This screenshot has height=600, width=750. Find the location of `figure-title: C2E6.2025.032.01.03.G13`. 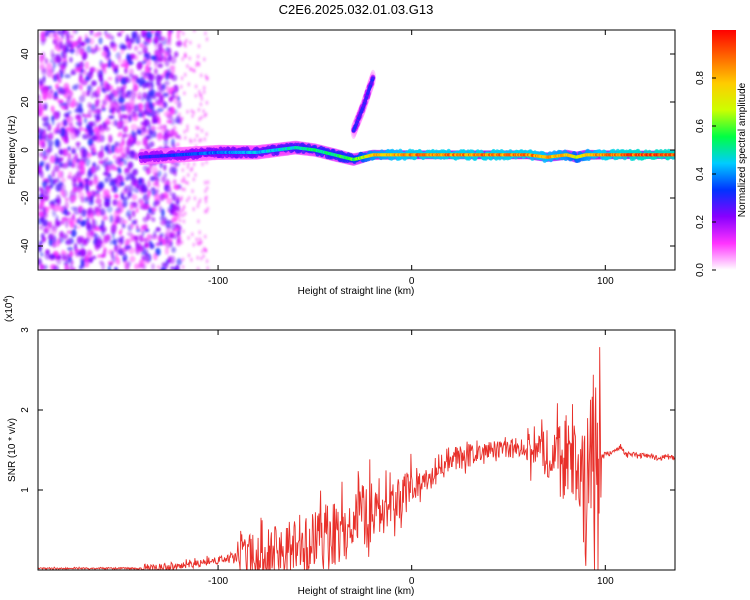

figure-title: C2E6.2025.032.01.03.G13 is located at coordinates (356, 9).